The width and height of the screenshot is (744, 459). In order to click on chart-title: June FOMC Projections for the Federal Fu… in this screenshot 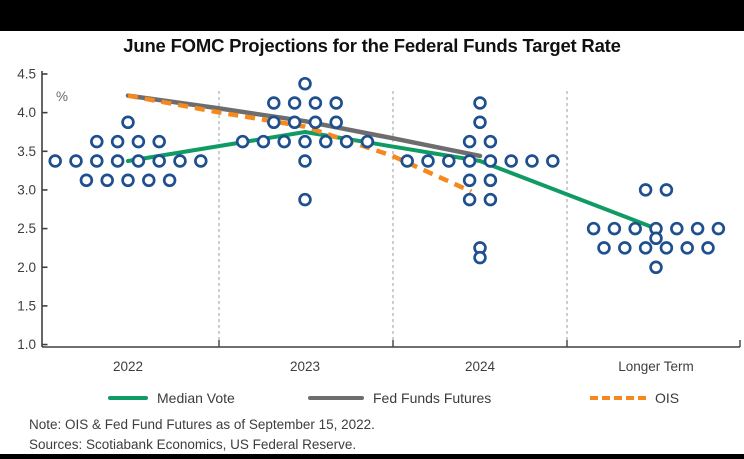, I will do `click(372, 45)`.